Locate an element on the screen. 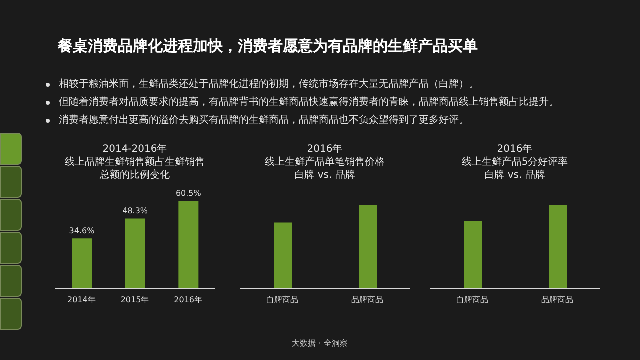  text: 餐桌消费品牌化进程加快，消费者愿意为有品牌的生鲜产品买单 is located at coordinates (268, 46).